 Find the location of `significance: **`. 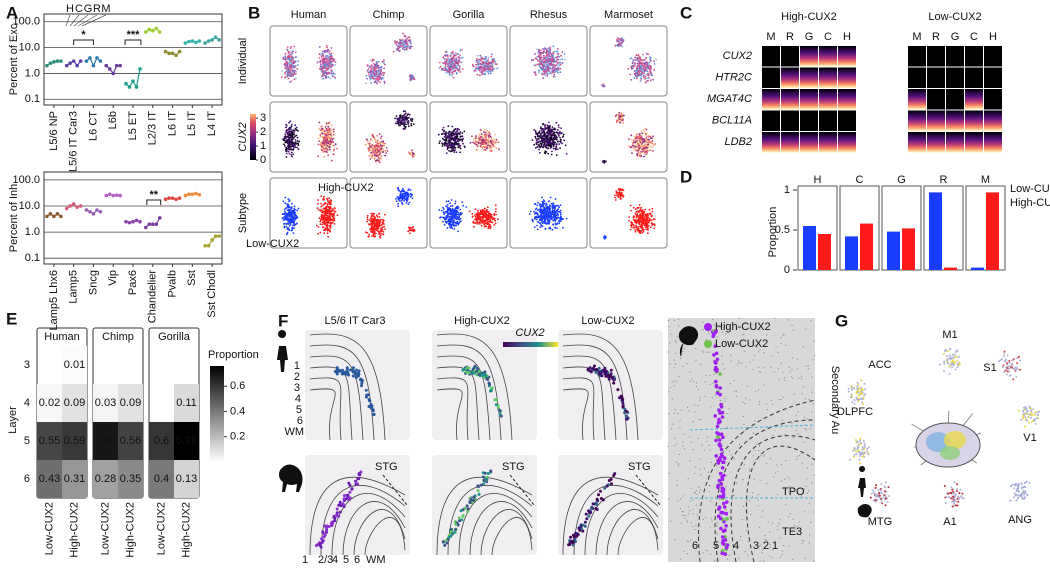

significance: ** is located at coordinates (153, 195).